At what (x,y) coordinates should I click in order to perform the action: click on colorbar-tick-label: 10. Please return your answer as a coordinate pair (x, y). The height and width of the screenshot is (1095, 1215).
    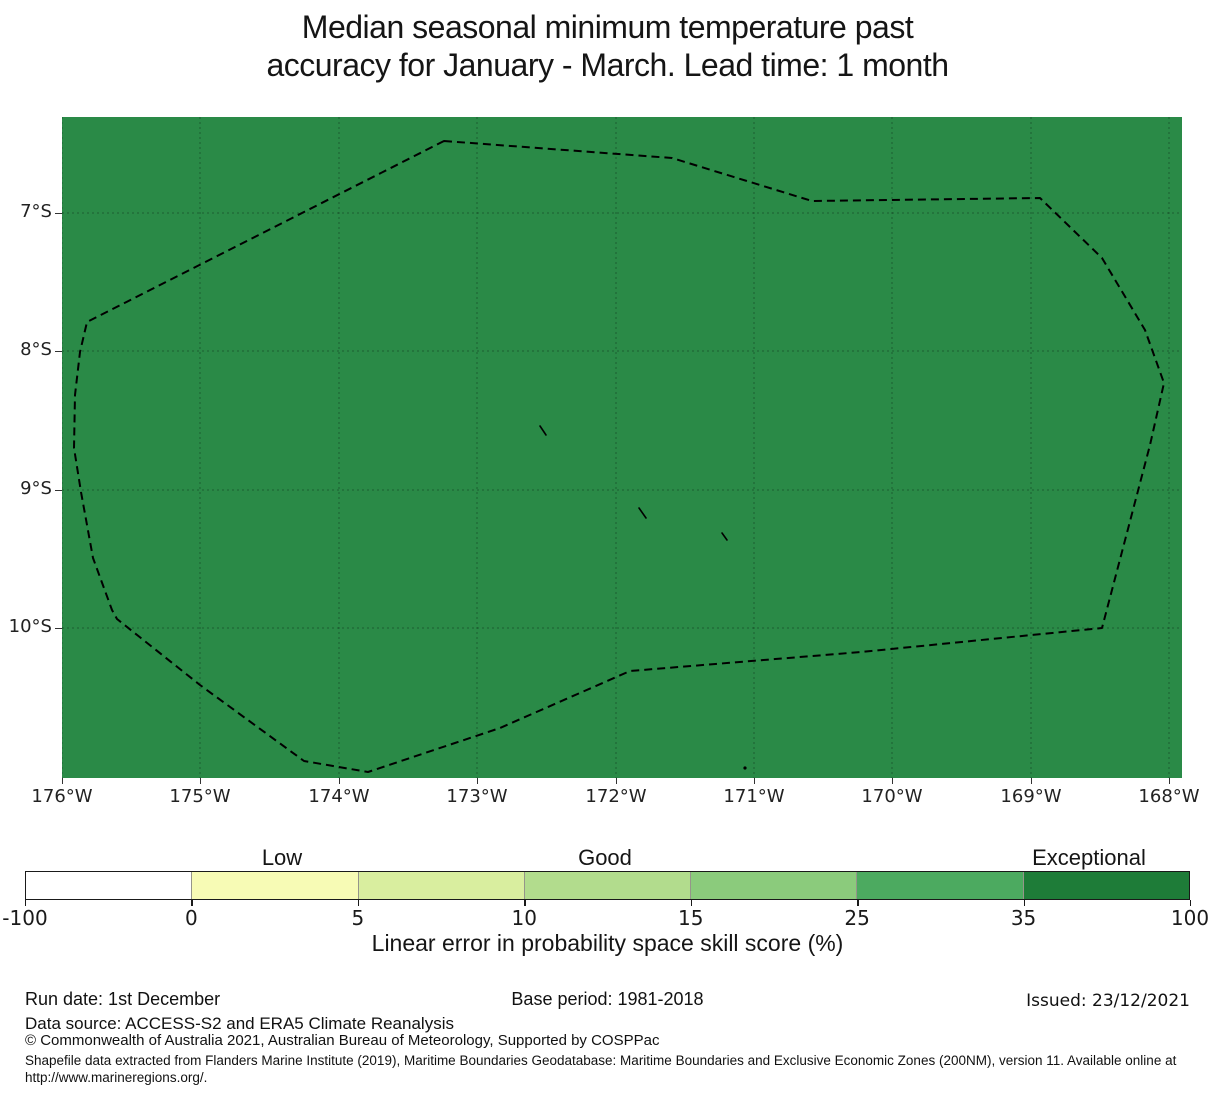
    Looking at the image, I should click on (524, 918).